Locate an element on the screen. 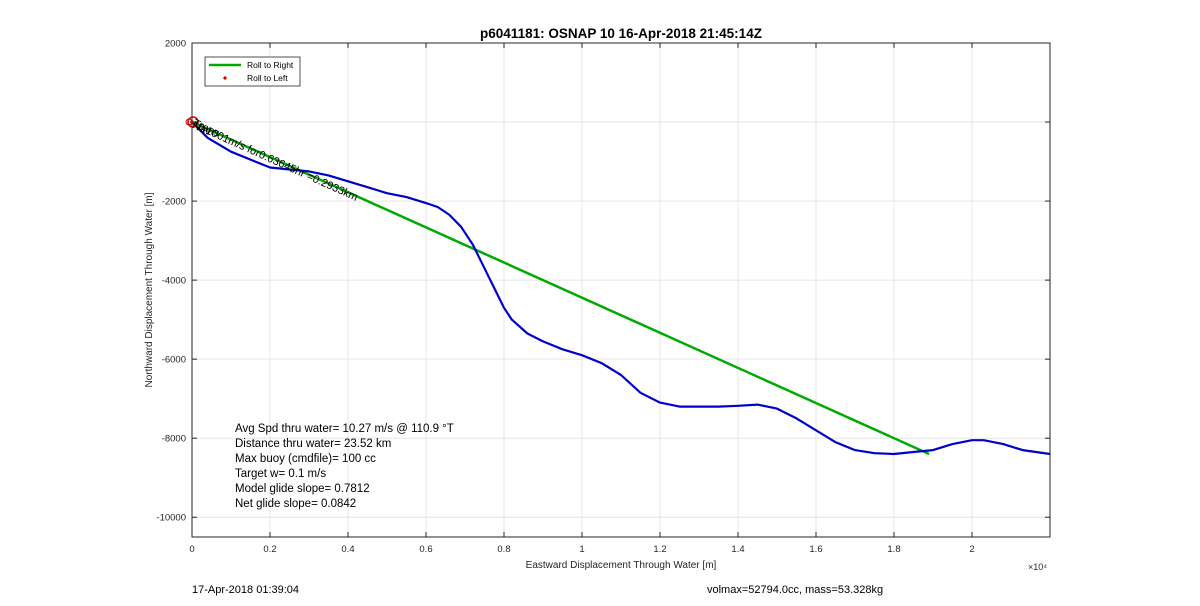 This screenshot has width=1200, height=606. chart-title: p6041181: OSNAP 10 16-Apr-2018 21:45:14Z is located at coordinates (621, 33).